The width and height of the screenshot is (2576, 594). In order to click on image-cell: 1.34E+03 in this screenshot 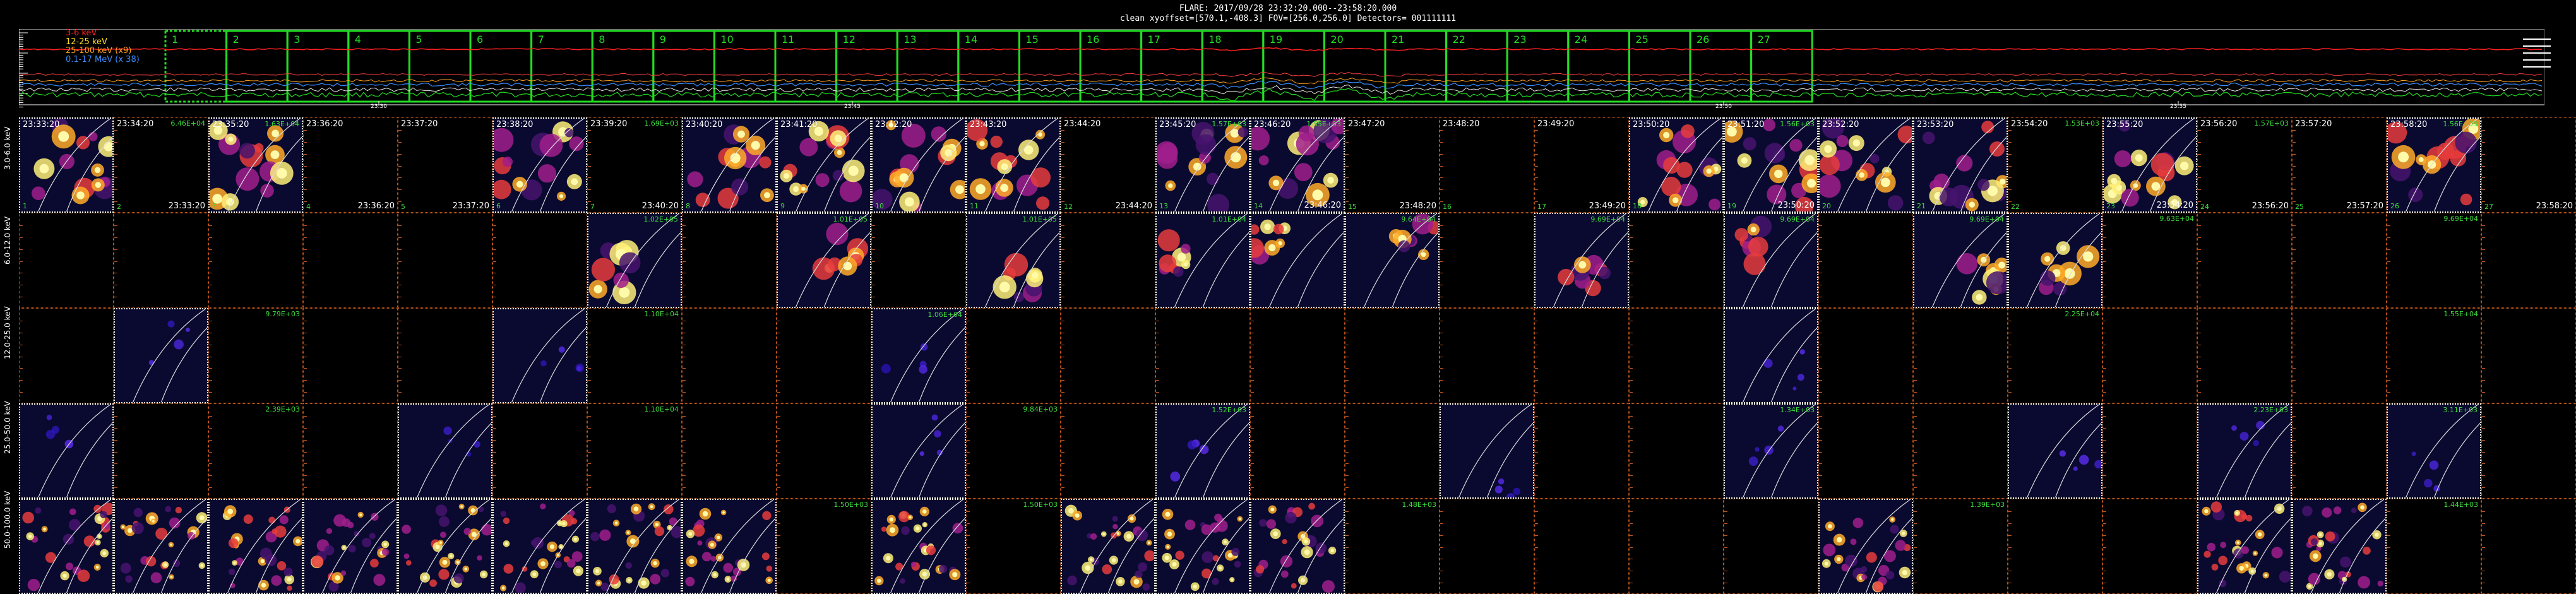, I will do `click(1771, 451)`.